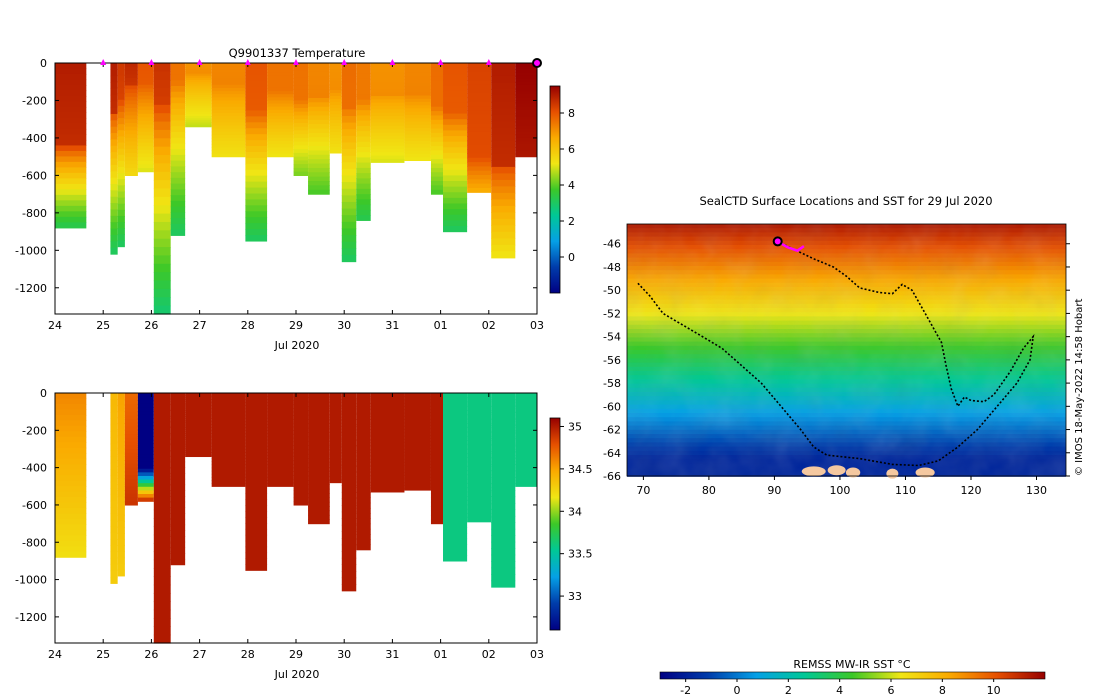 Image resolution: width=1100 pixels, height=700 pixels. Describe the element at coordinates (813, 471) in the screenshot. I see `land-patch` at that location.